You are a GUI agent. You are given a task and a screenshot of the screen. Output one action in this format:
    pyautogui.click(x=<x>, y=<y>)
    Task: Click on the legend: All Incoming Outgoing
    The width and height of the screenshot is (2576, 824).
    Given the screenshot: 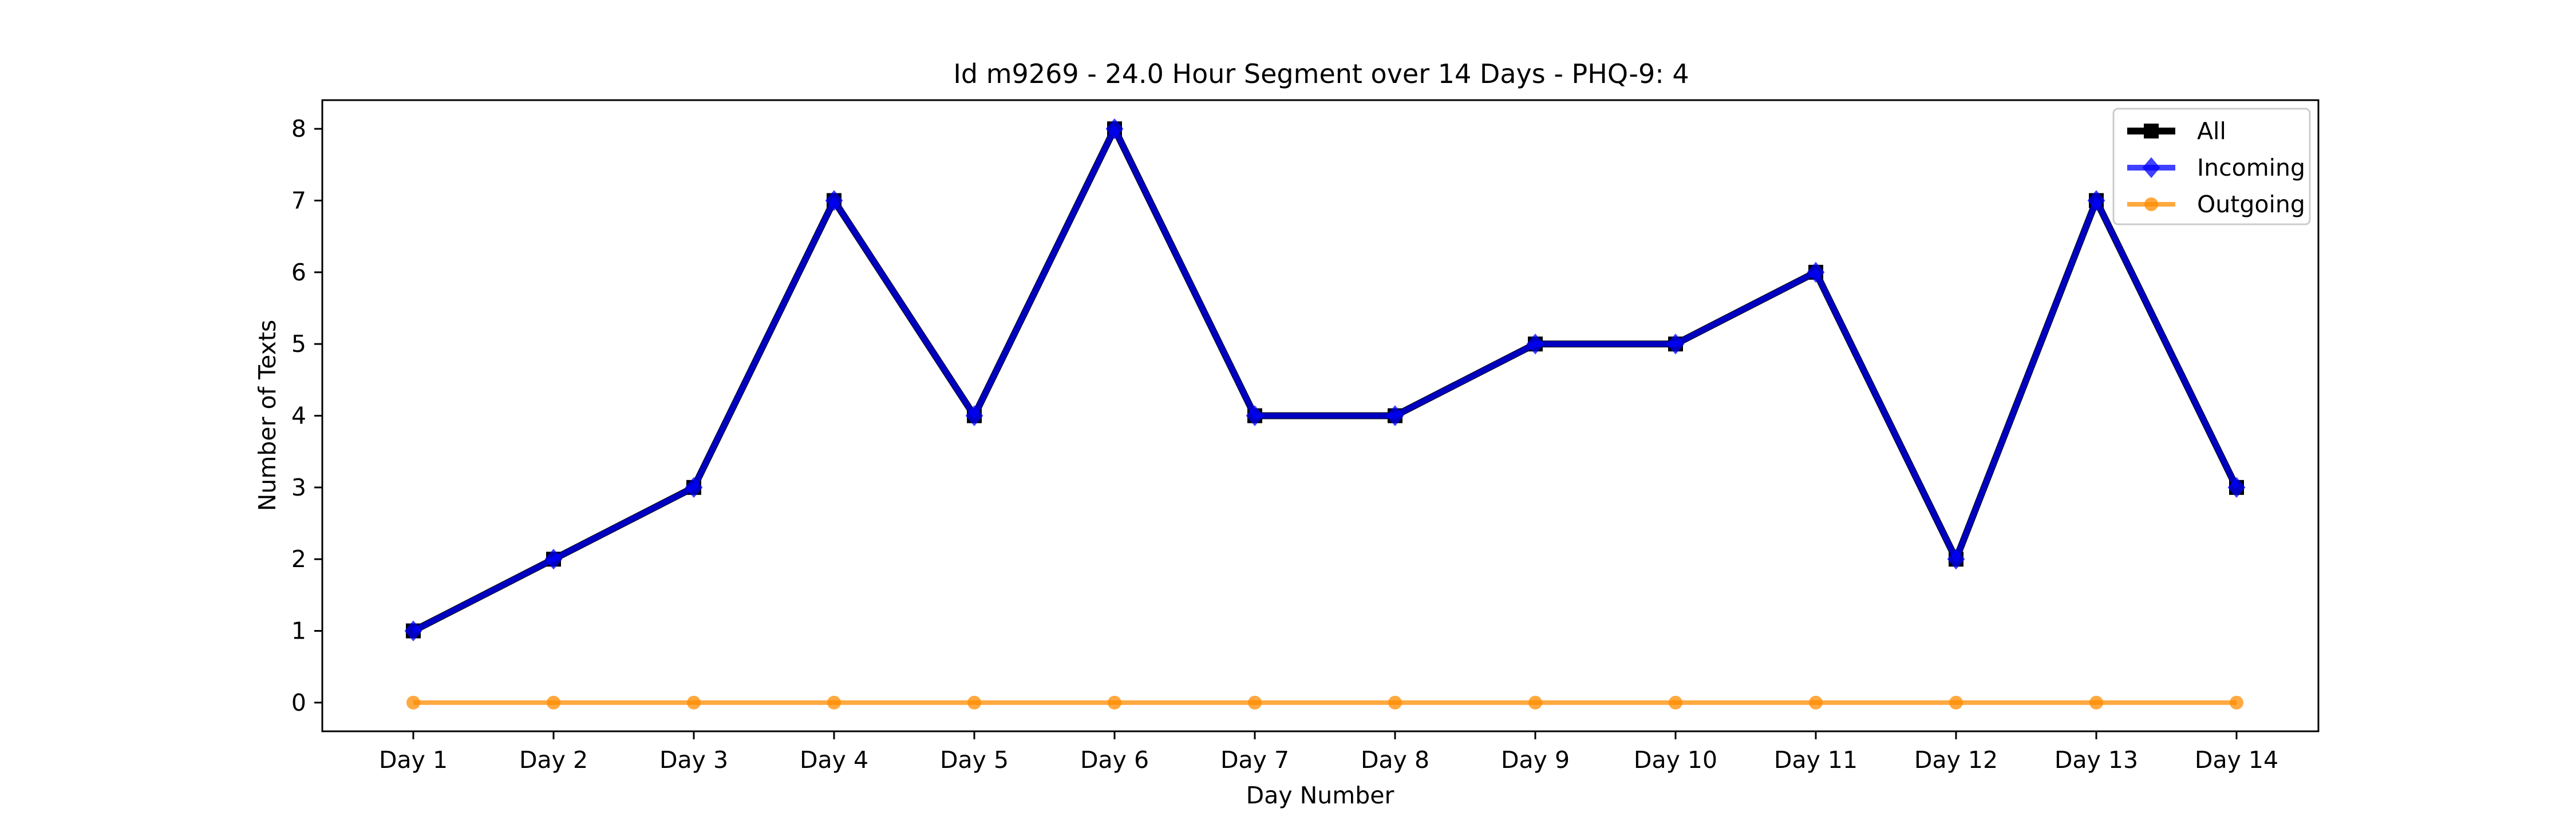 What is the action you would take?
    pyautogui.click(x=2211, y=166)
    